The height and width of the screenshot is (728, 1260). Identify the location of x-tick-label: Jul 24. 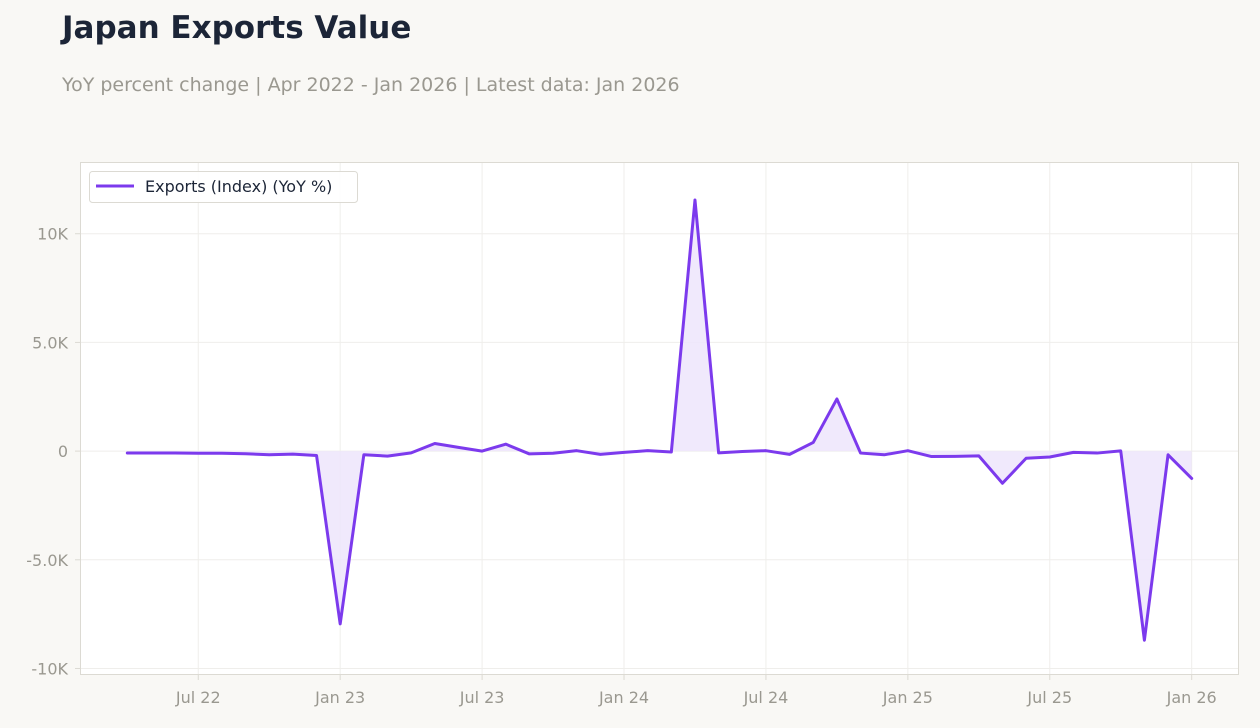
(766, 697).